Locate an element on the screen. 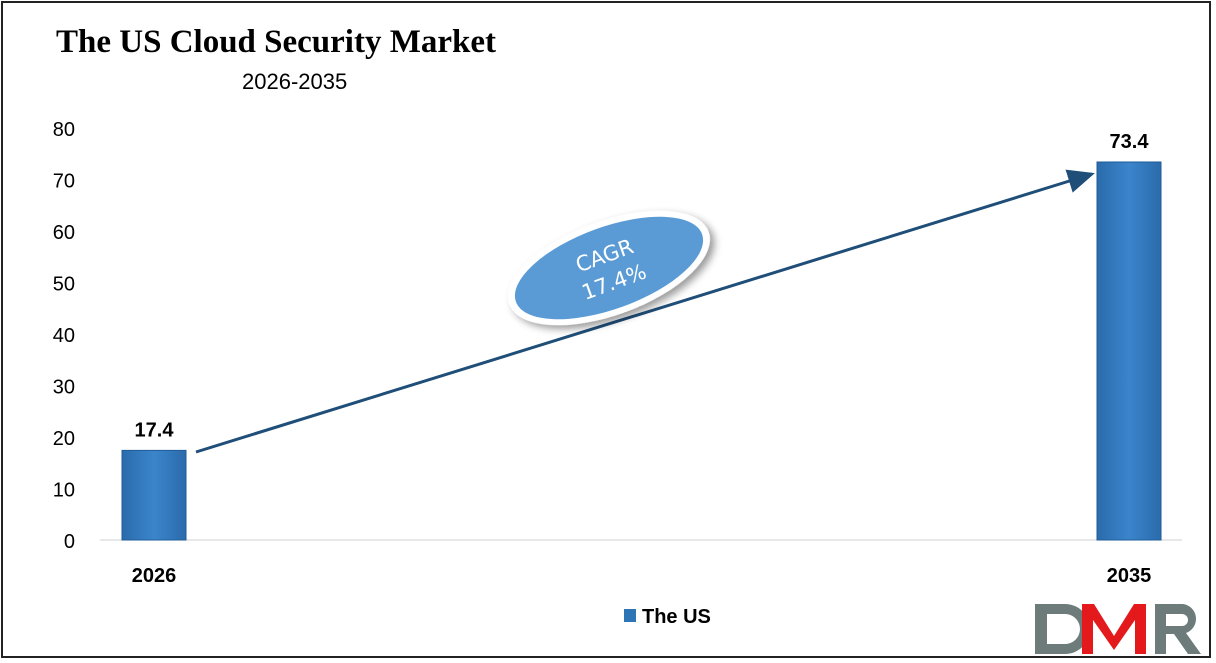  chart-title: The US Cloud Security Market is located at coordinates (276, 42).